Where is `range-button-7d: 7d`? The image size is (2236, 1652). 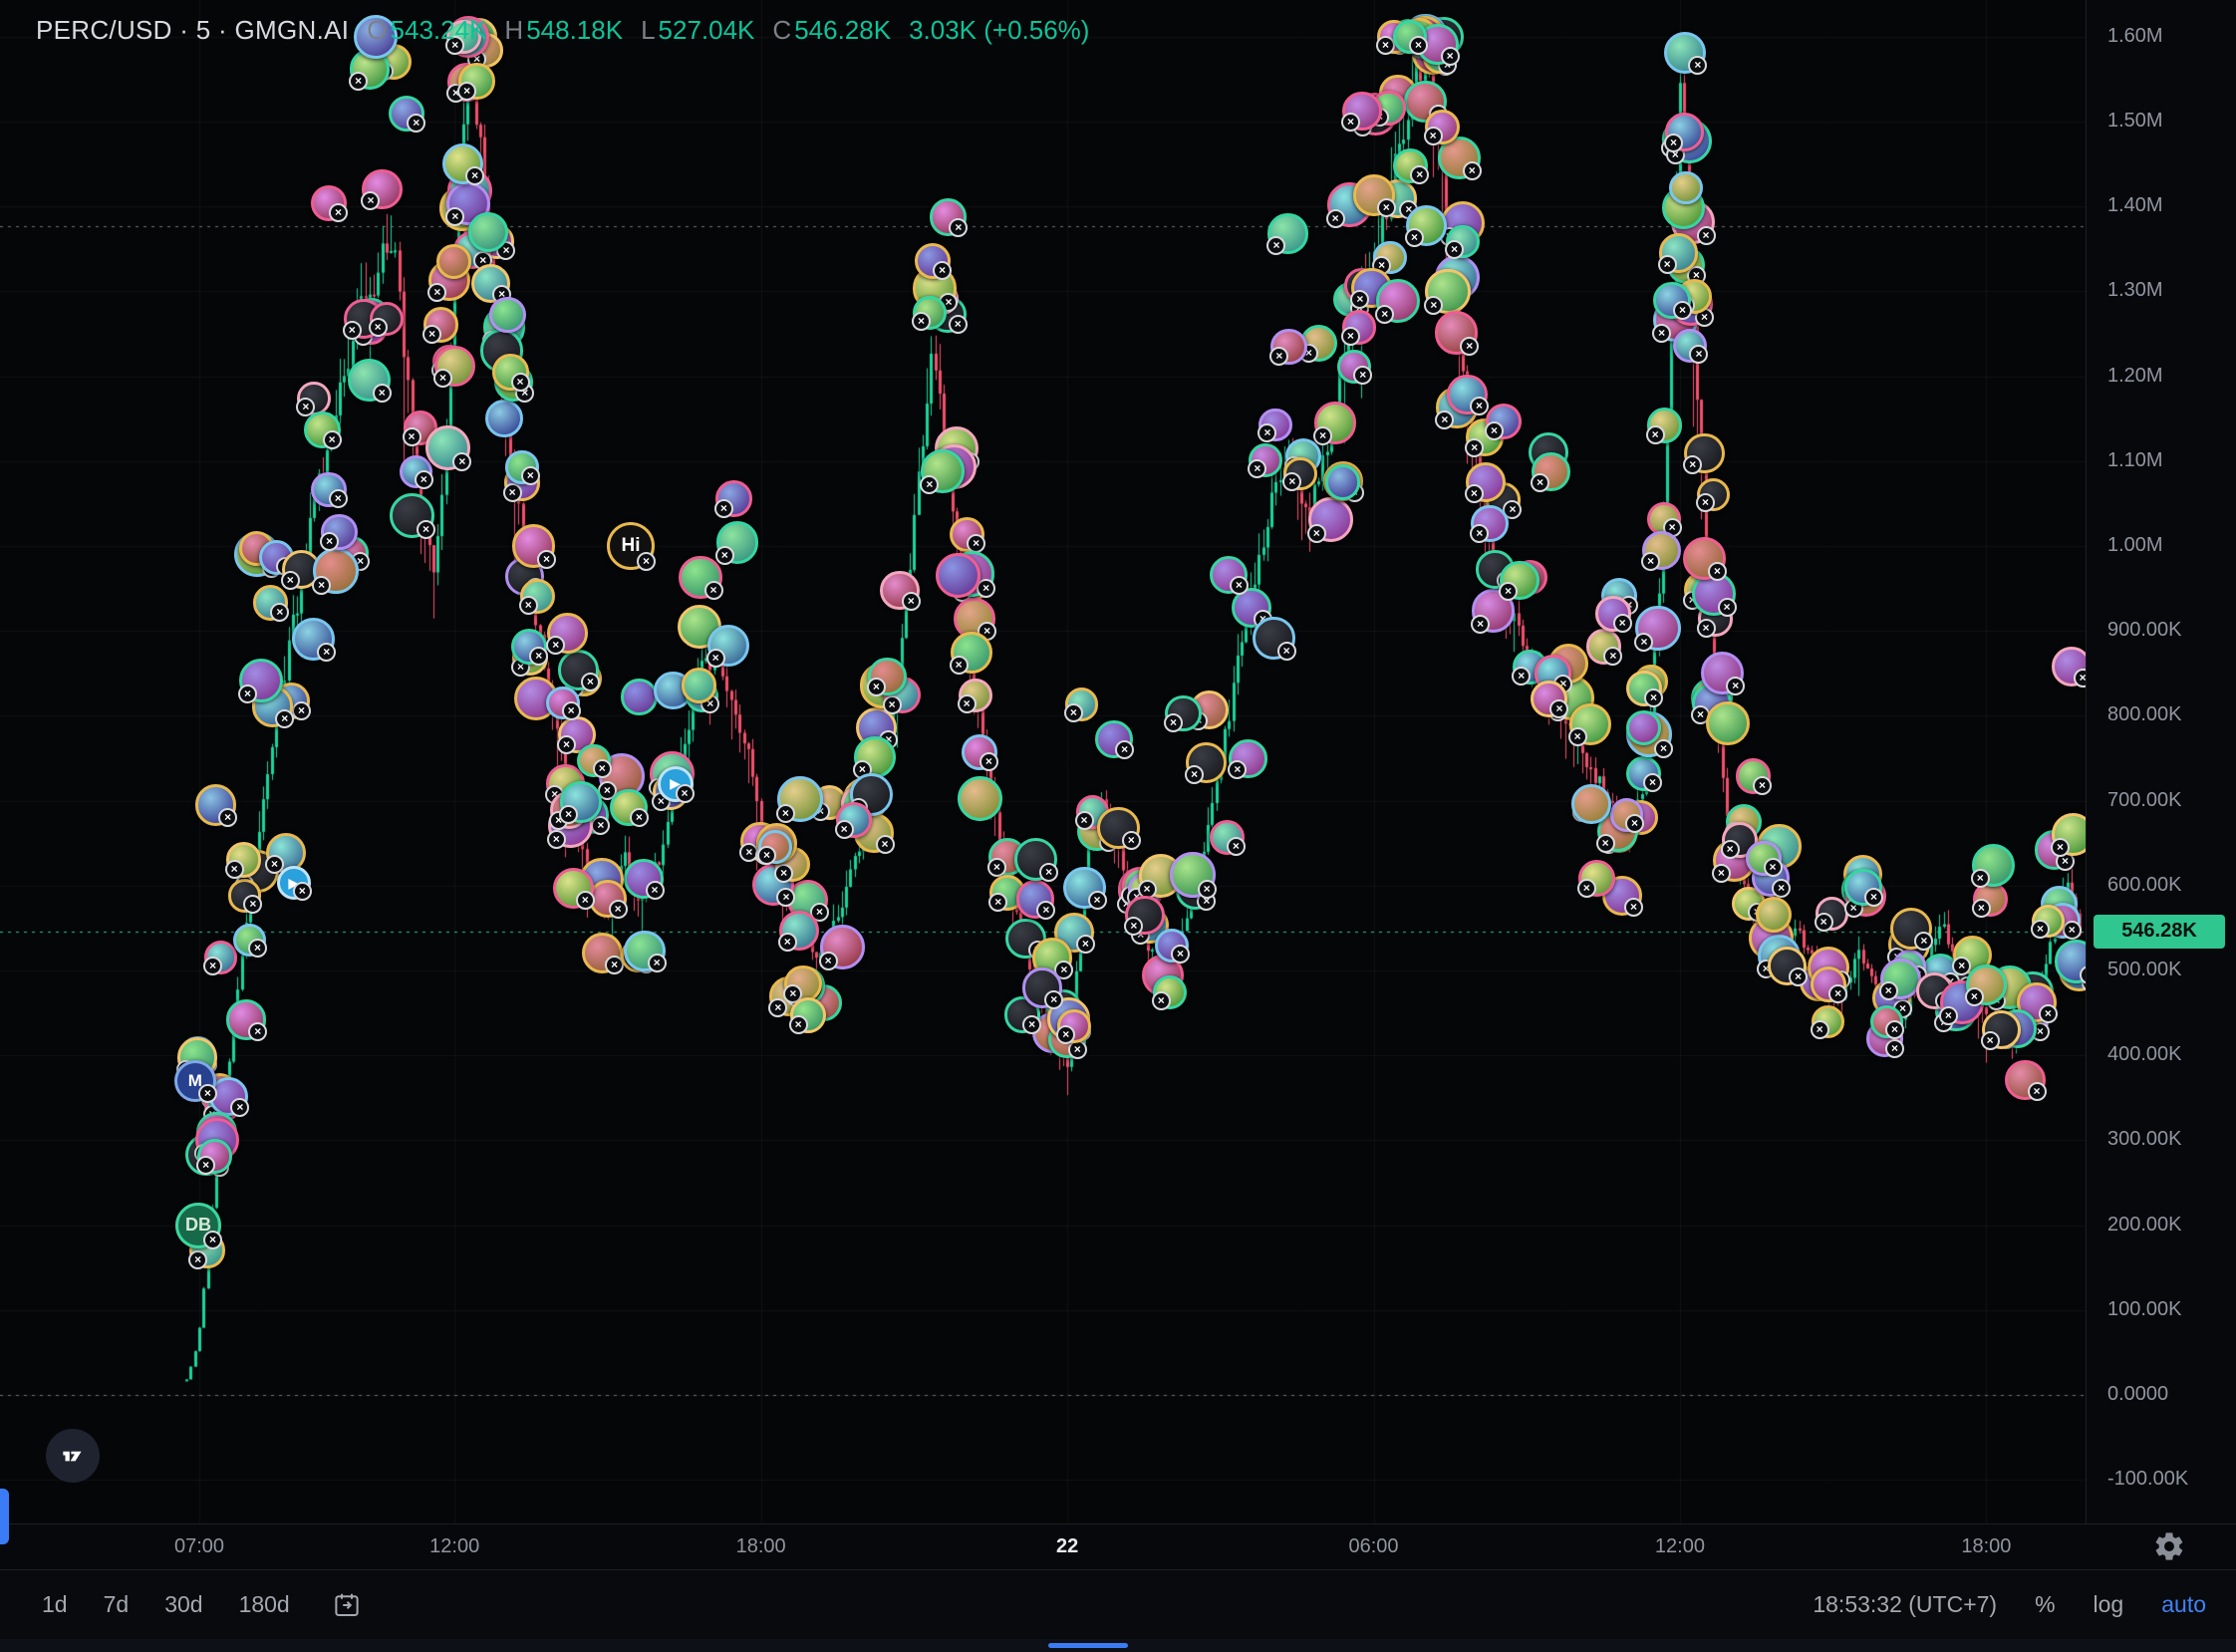 range-button-7d: 7d is located at coordinates (116, 1604).